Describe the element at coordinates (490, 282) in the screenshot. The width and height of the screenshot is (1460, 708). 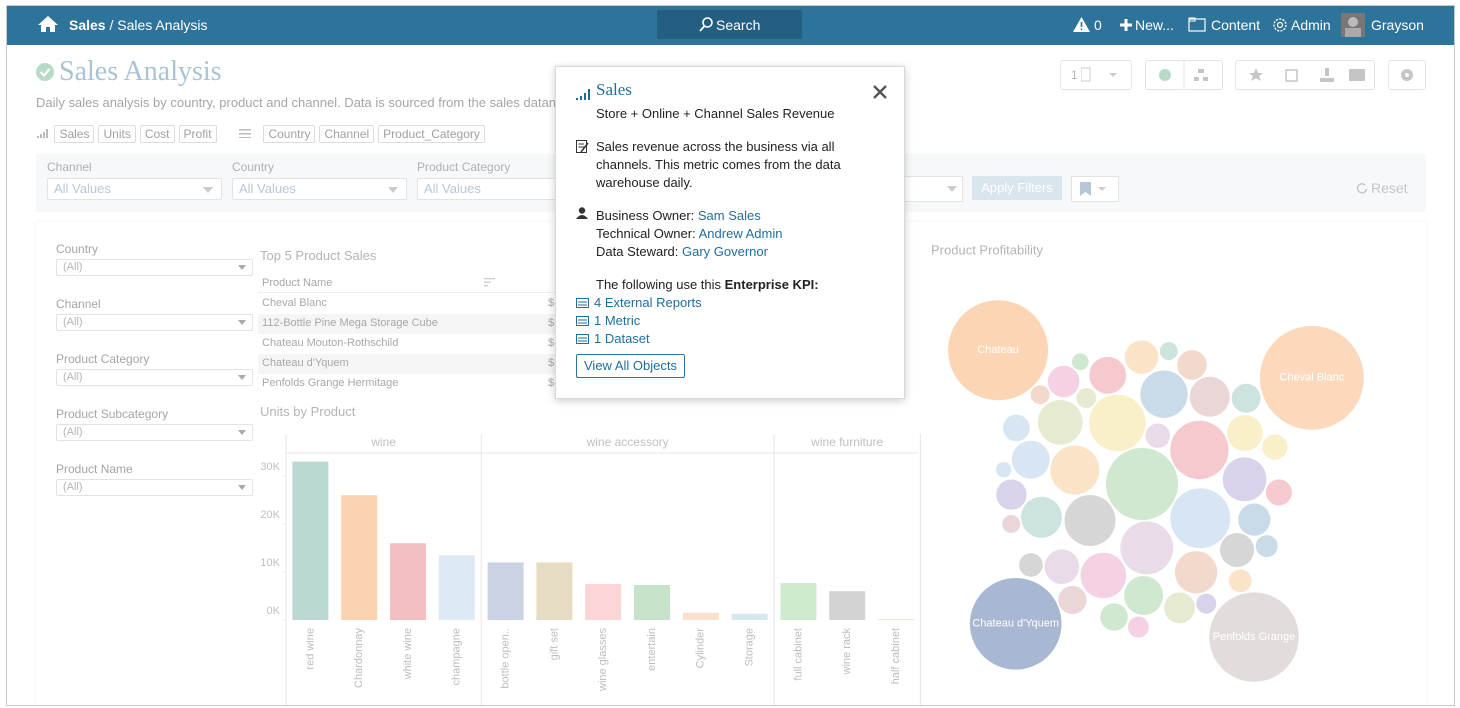
I see `sort-icon` at that location.